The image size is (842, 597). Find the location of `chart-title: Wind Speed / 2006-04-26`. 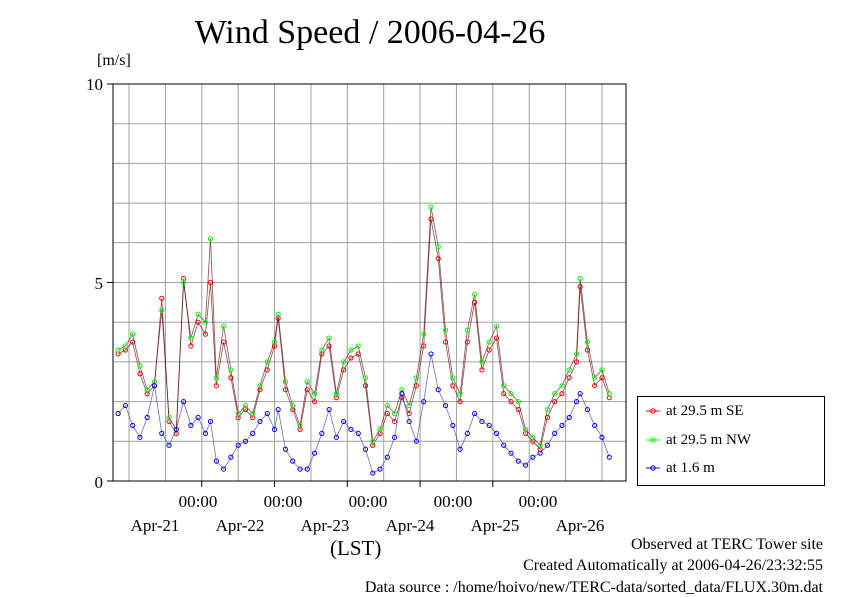

chart-title: Wind Speed / 2006-04-26 is located at coordinates (370, 32).